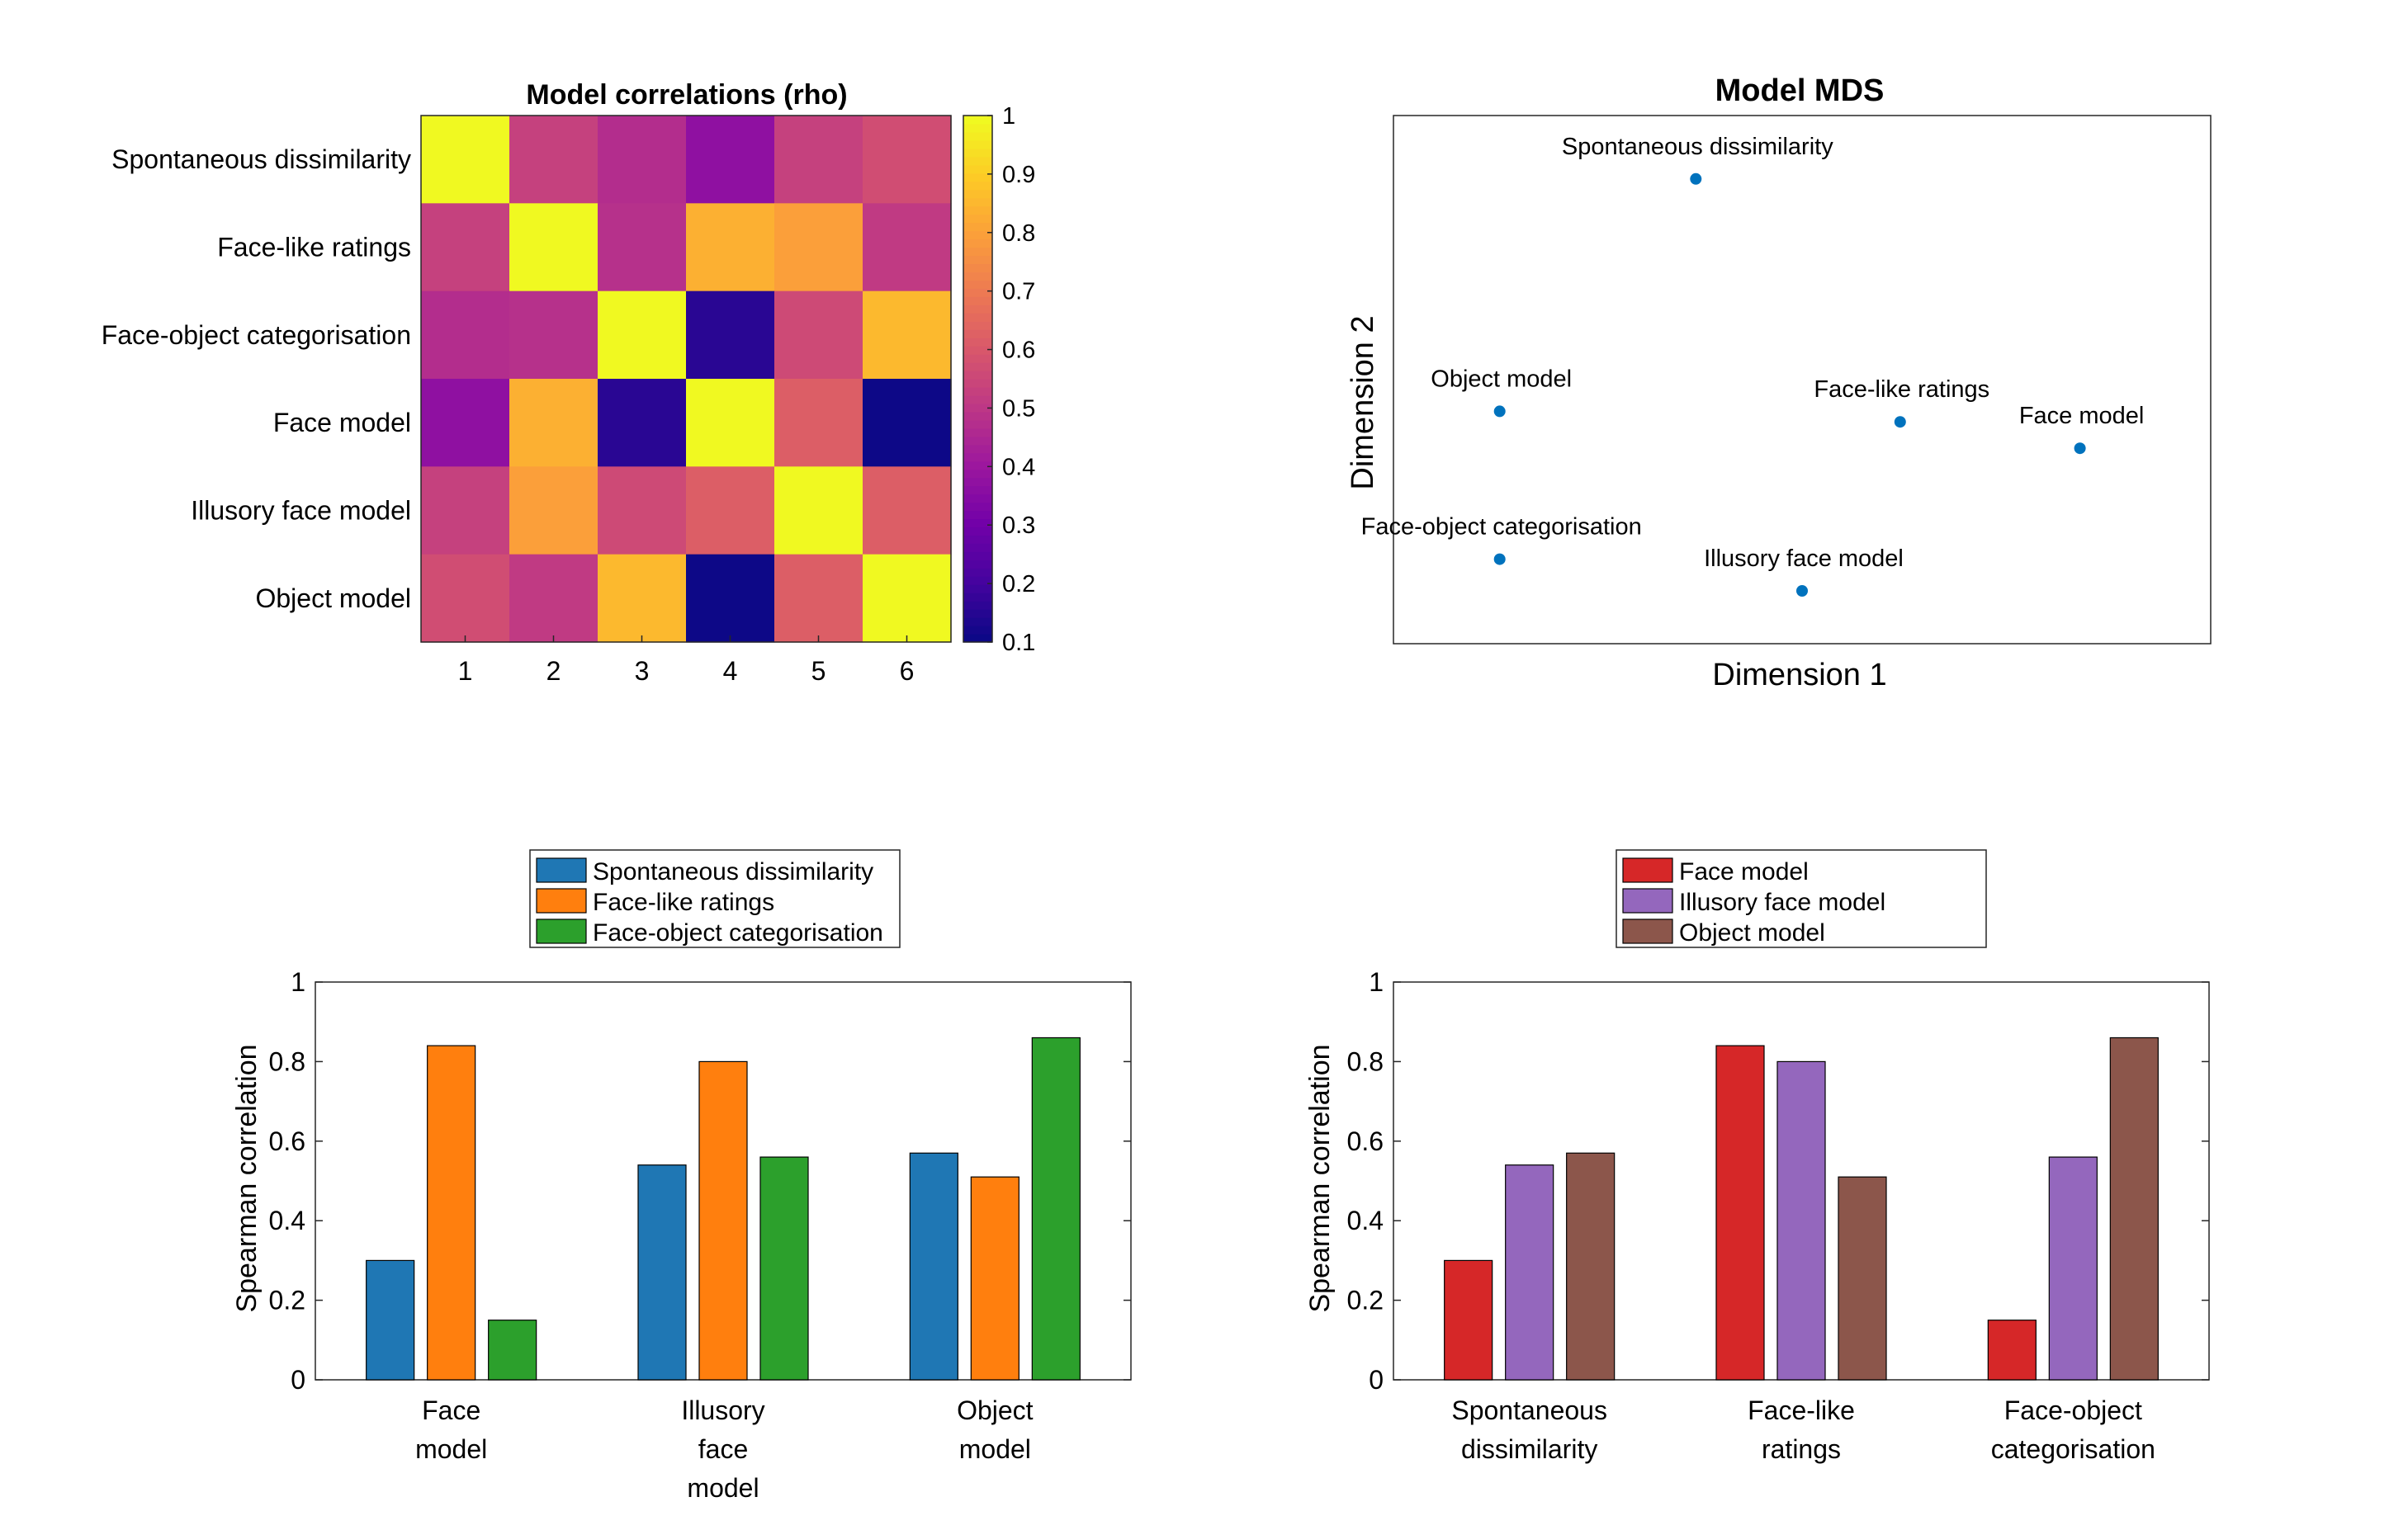 This screenshot has height=1530, width=2408. Describe the element at coordinates (2082, 416) in the screenshot. I see `mds-point-label: Face model` at that location.